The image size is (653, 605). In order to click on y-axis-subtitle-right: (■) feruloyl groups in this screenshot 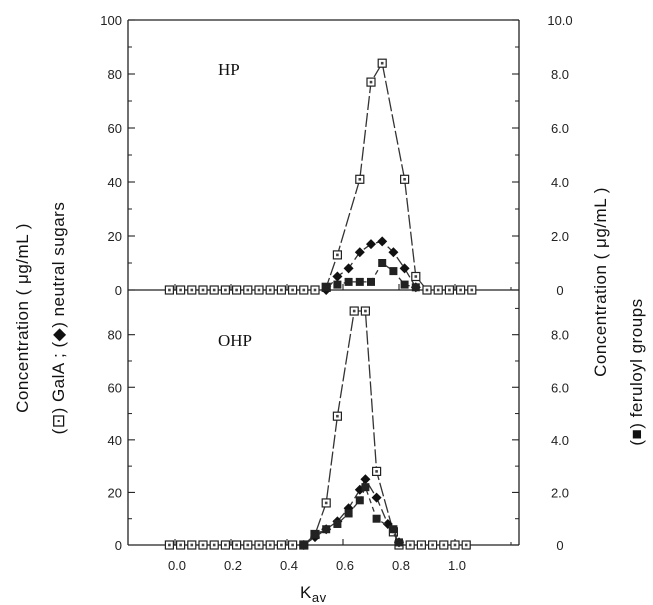, I will do `click(636, 371)`.